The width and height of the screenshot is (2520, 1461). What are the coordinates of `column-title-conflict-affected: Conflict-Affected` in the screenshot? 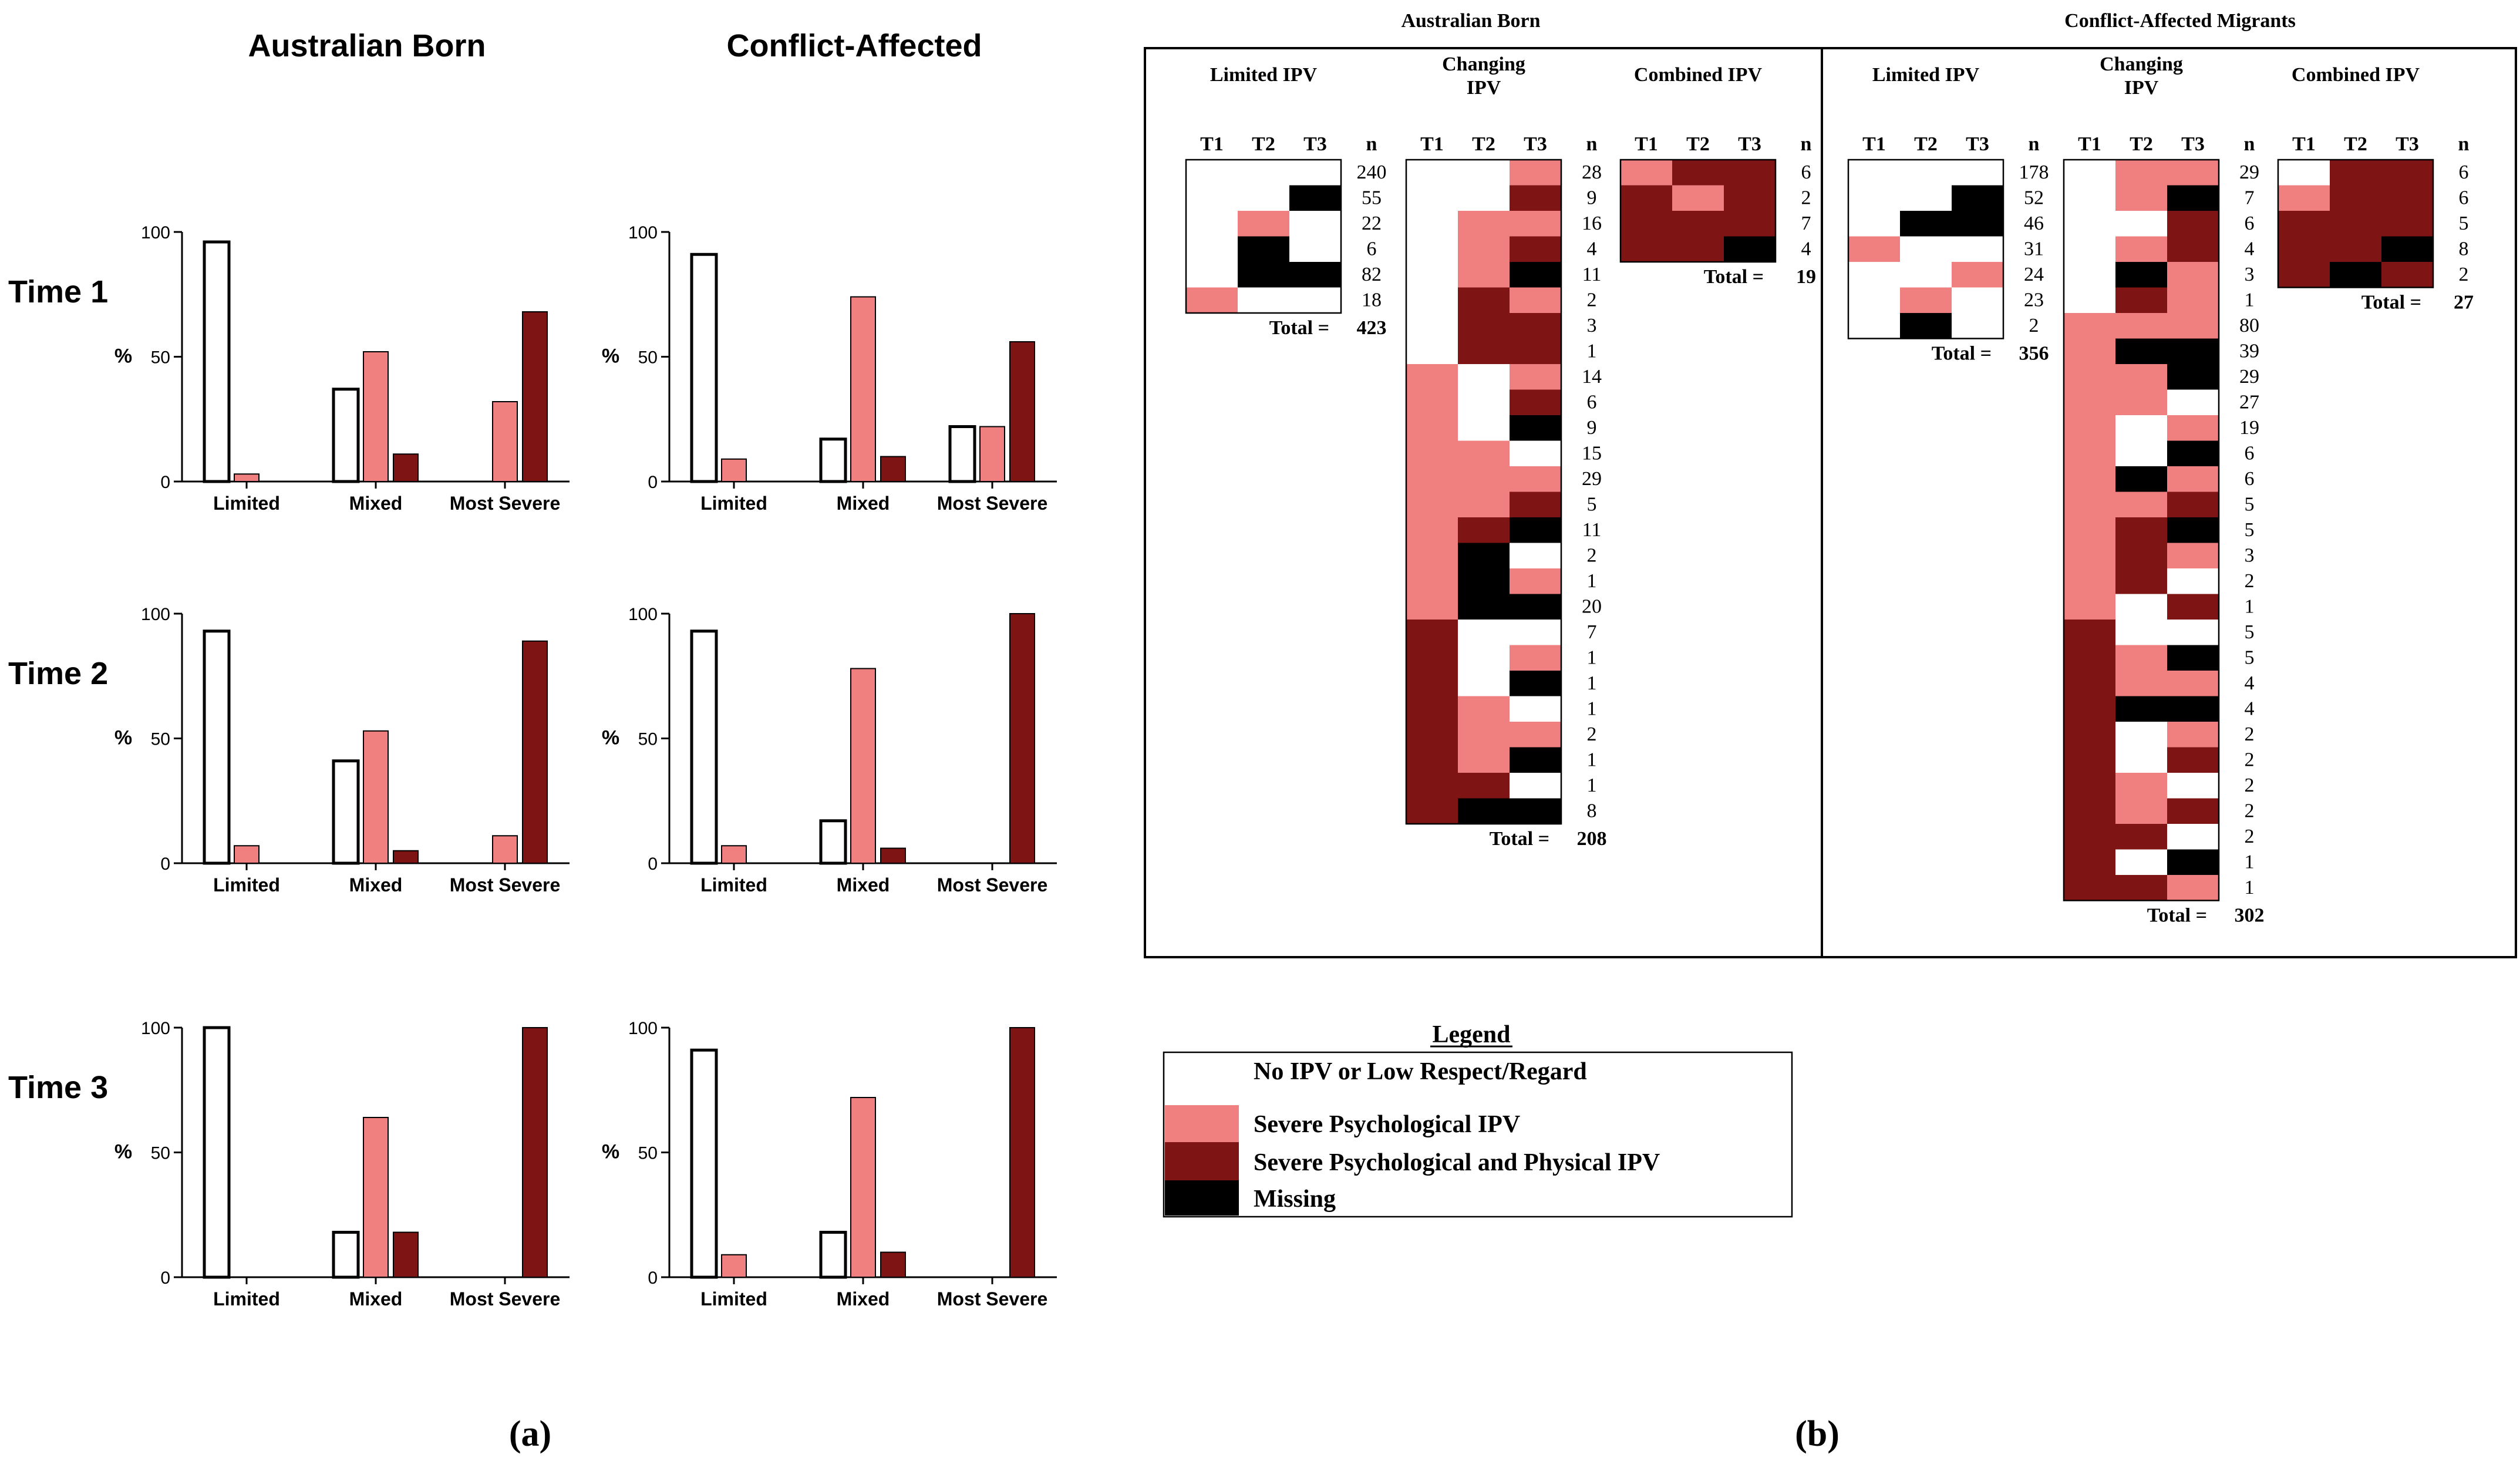 It's located at (854, 45).